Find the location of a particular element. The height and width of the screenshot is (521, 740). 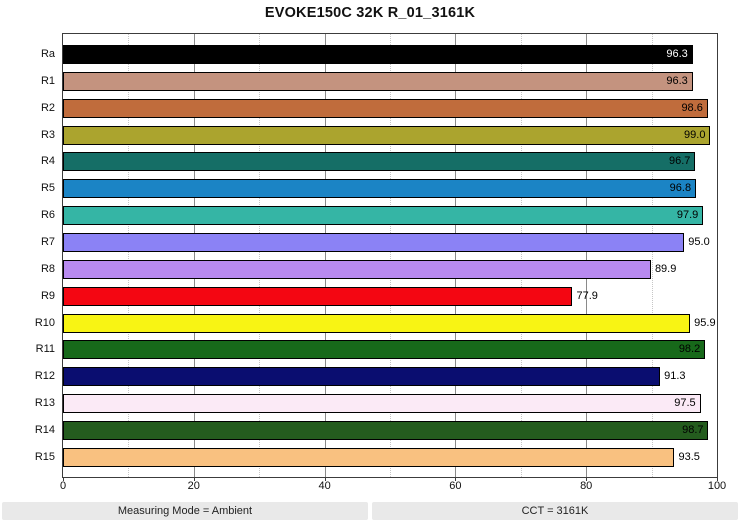

bar-row-r8: R8 89.9 is located at coordinates (379, 269).